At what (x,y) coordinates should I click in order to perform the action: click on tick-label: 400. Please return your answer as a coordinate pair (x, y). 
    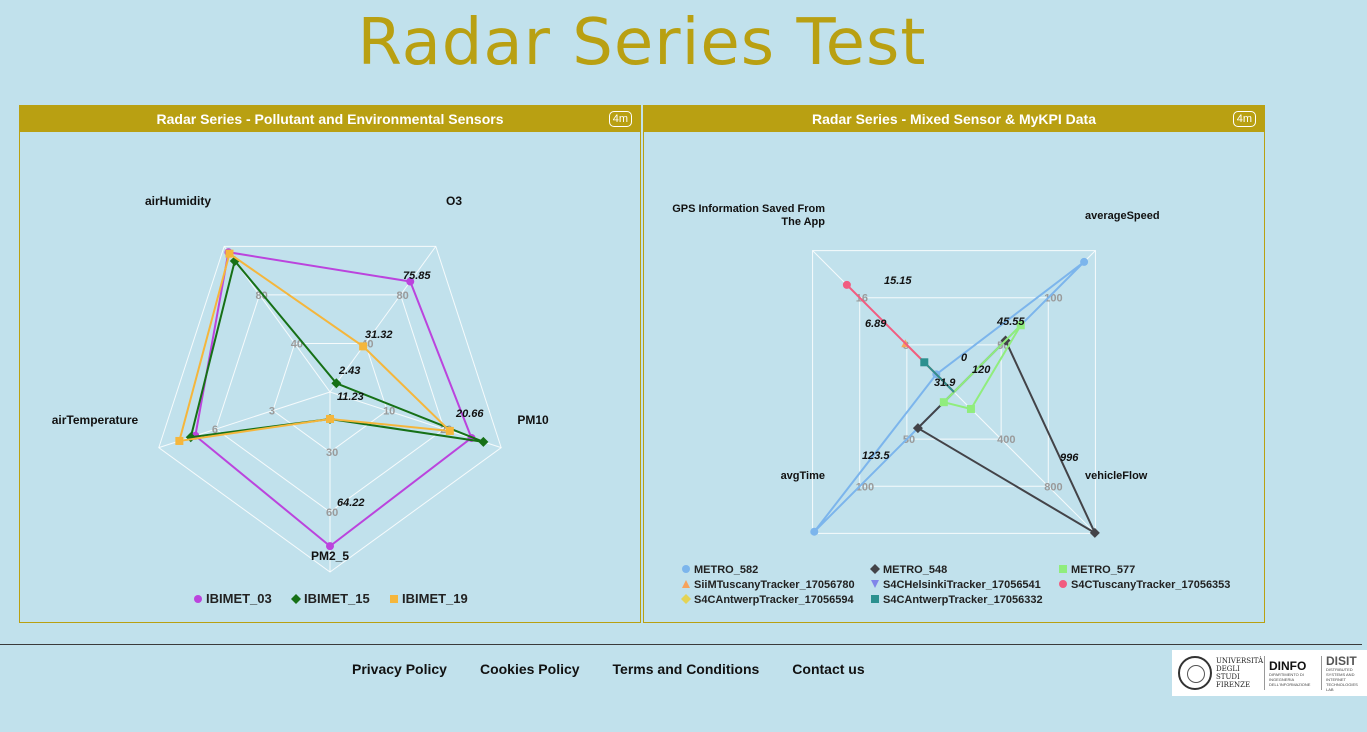
    Looking at the image, I should click on (1006, 440).